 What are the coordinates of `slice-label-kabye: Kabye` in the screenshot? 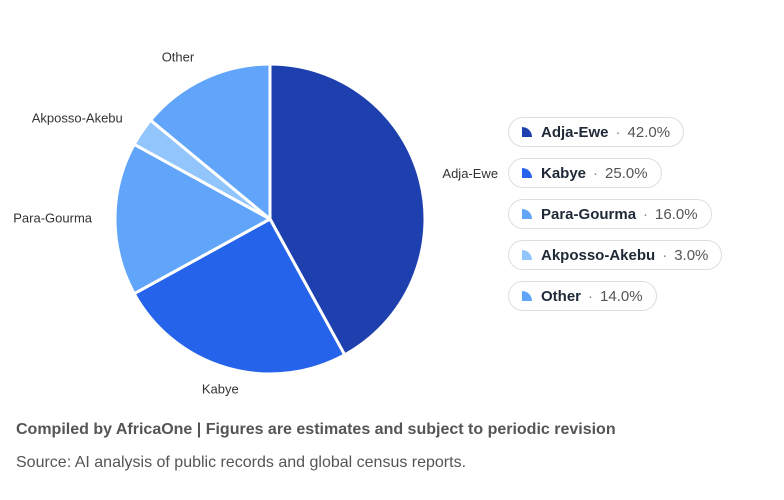 It's located at (220, 388).